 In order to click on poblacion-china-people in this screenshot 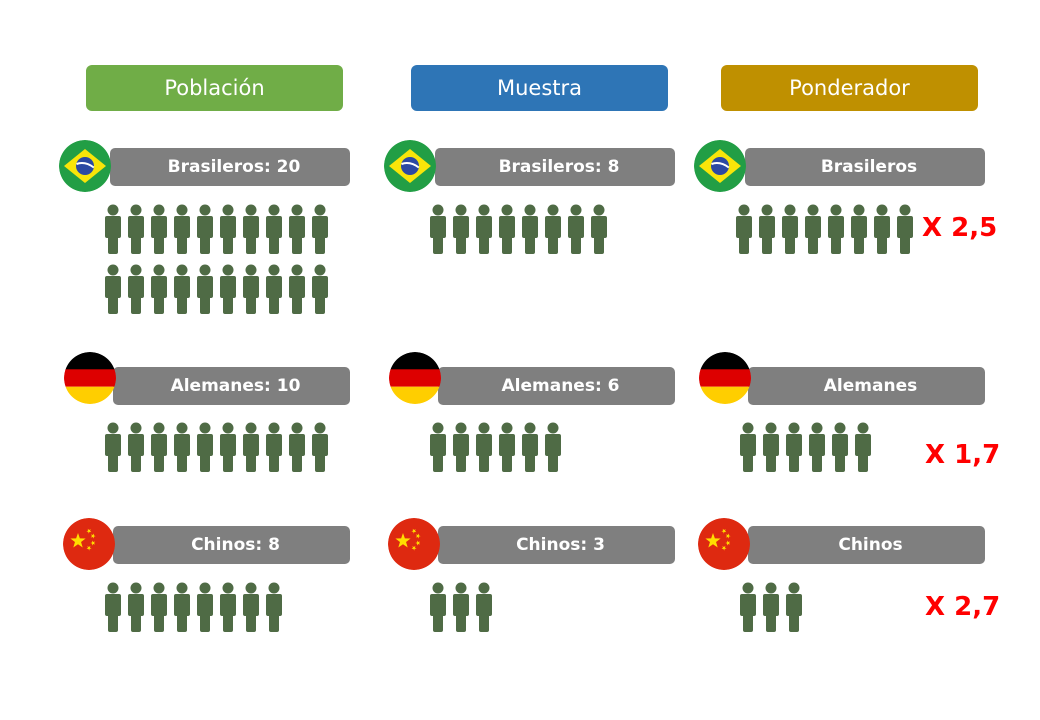, I will do `click(193, 607)`.